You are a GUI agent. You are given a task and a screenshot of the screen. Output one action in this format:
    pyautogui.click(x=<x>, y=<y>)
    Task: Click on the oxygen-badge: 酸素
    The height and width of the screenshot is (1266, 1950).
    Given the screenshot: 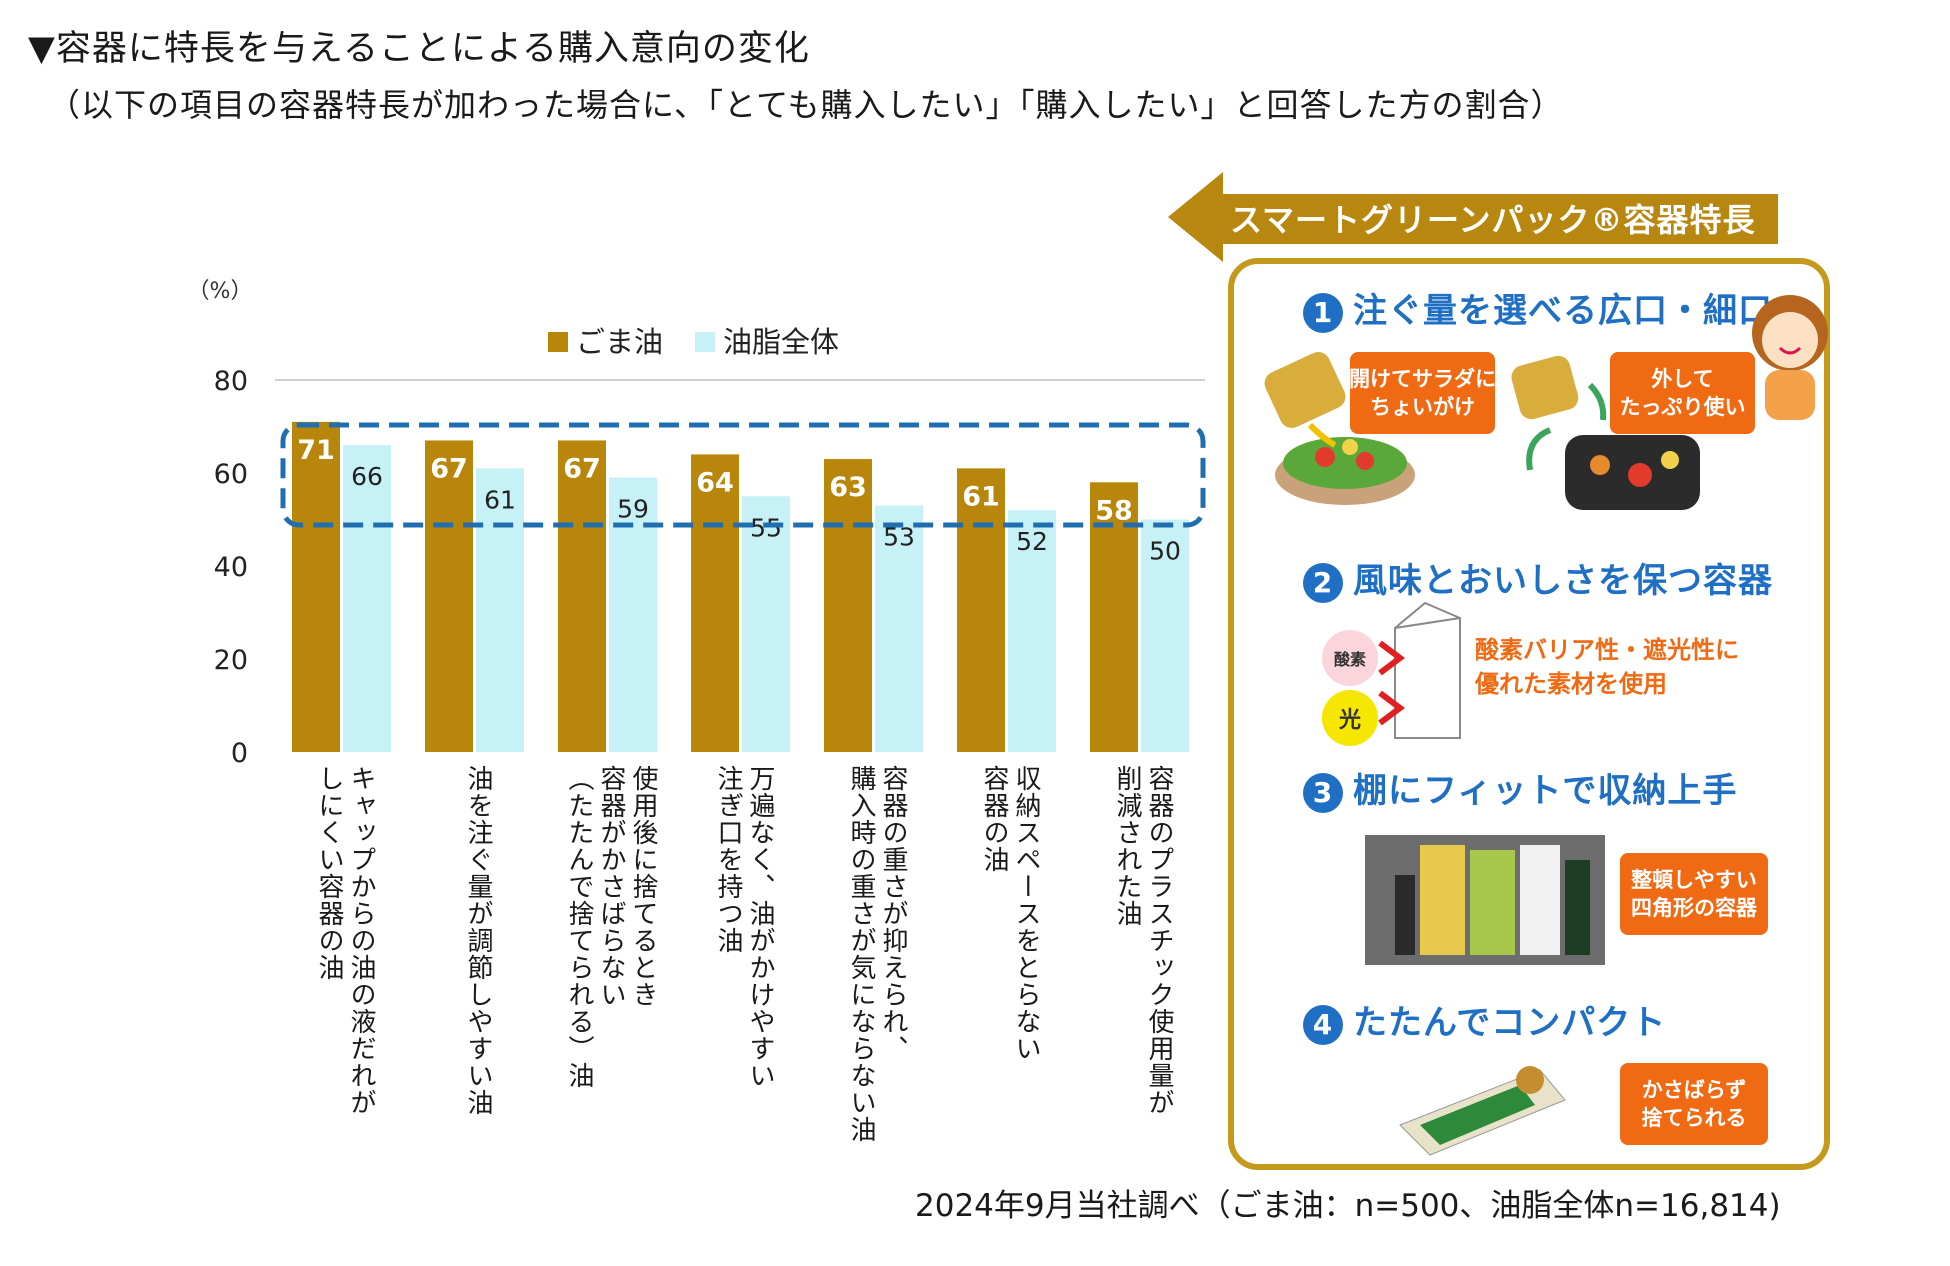 What is the action you would take?
    pyautogui.click(x=1350, y=658)
    